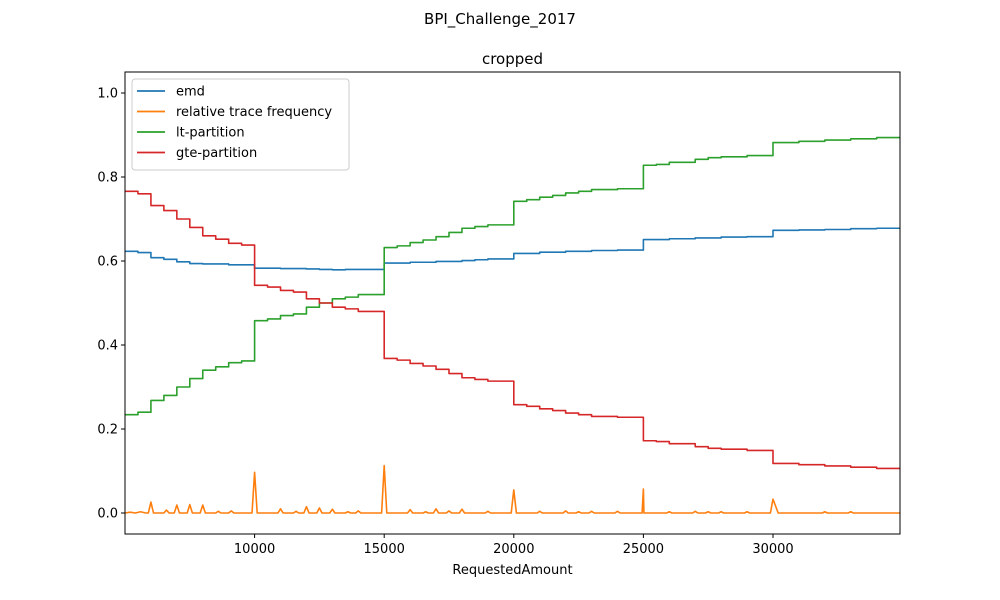  I want to click on y-tick-label: 0.6, so click(107, 262).